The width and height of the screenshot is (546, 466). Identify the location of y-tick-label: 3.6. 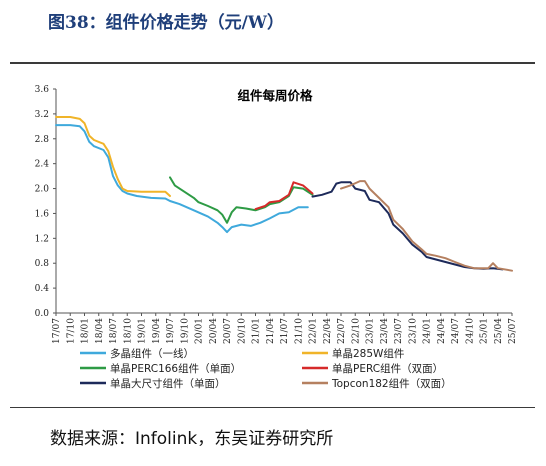
(42, 90).